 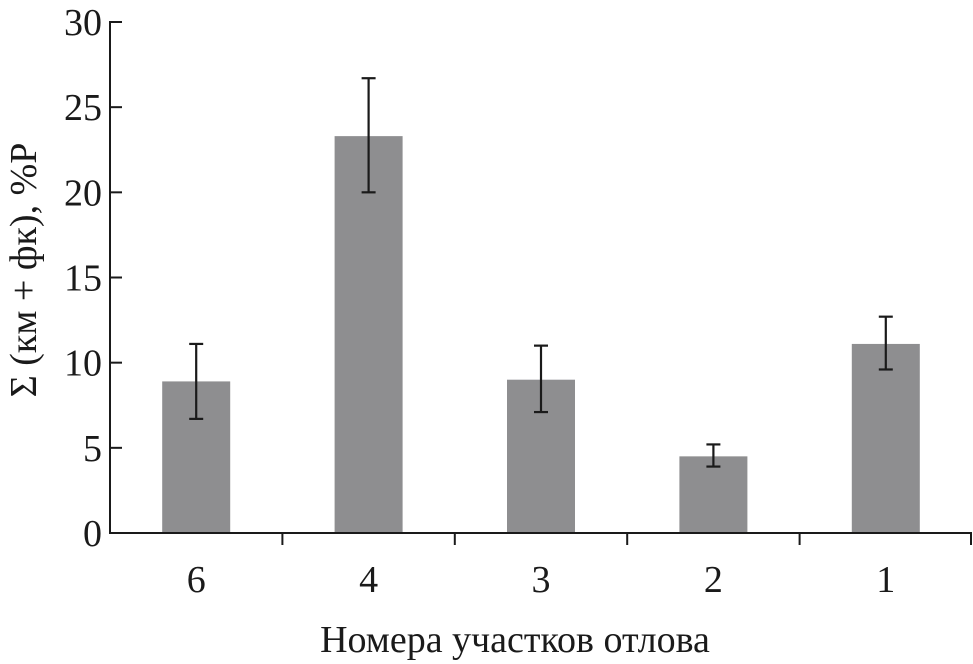 What do you see at coordinates (83, 279) in the screenshot?
I see `y-tick-label: 15` at bounding box center [83, 279].